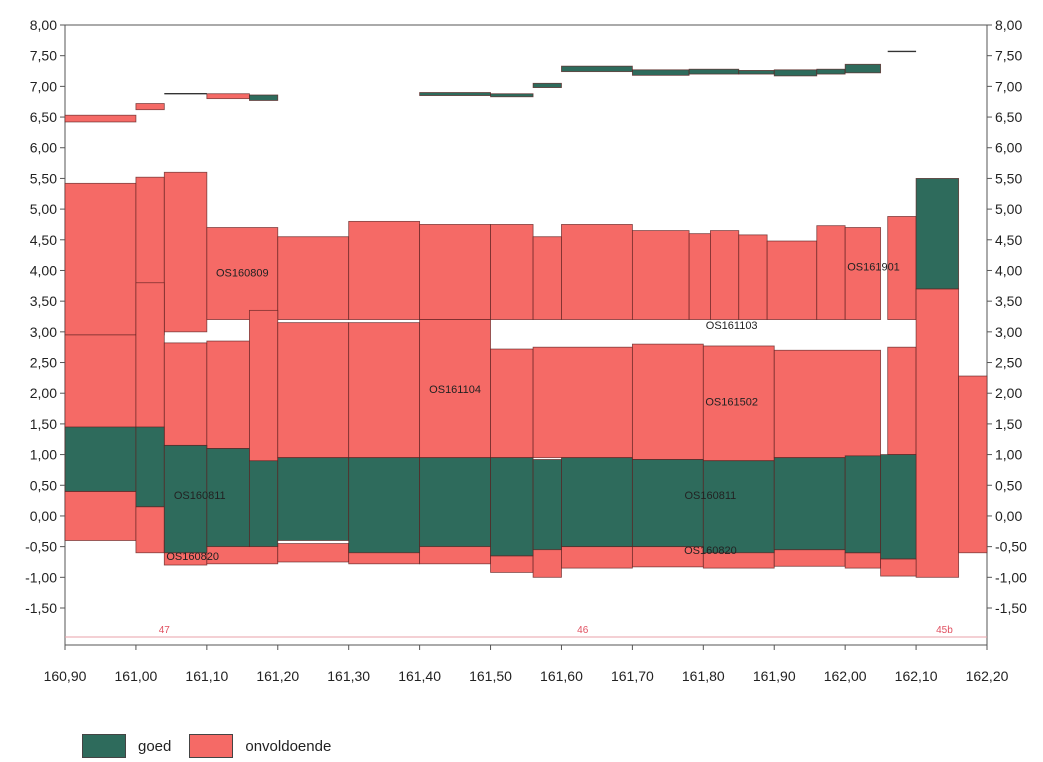  I want to click on y-tick-label-left: 6,00, so click(43, 148).